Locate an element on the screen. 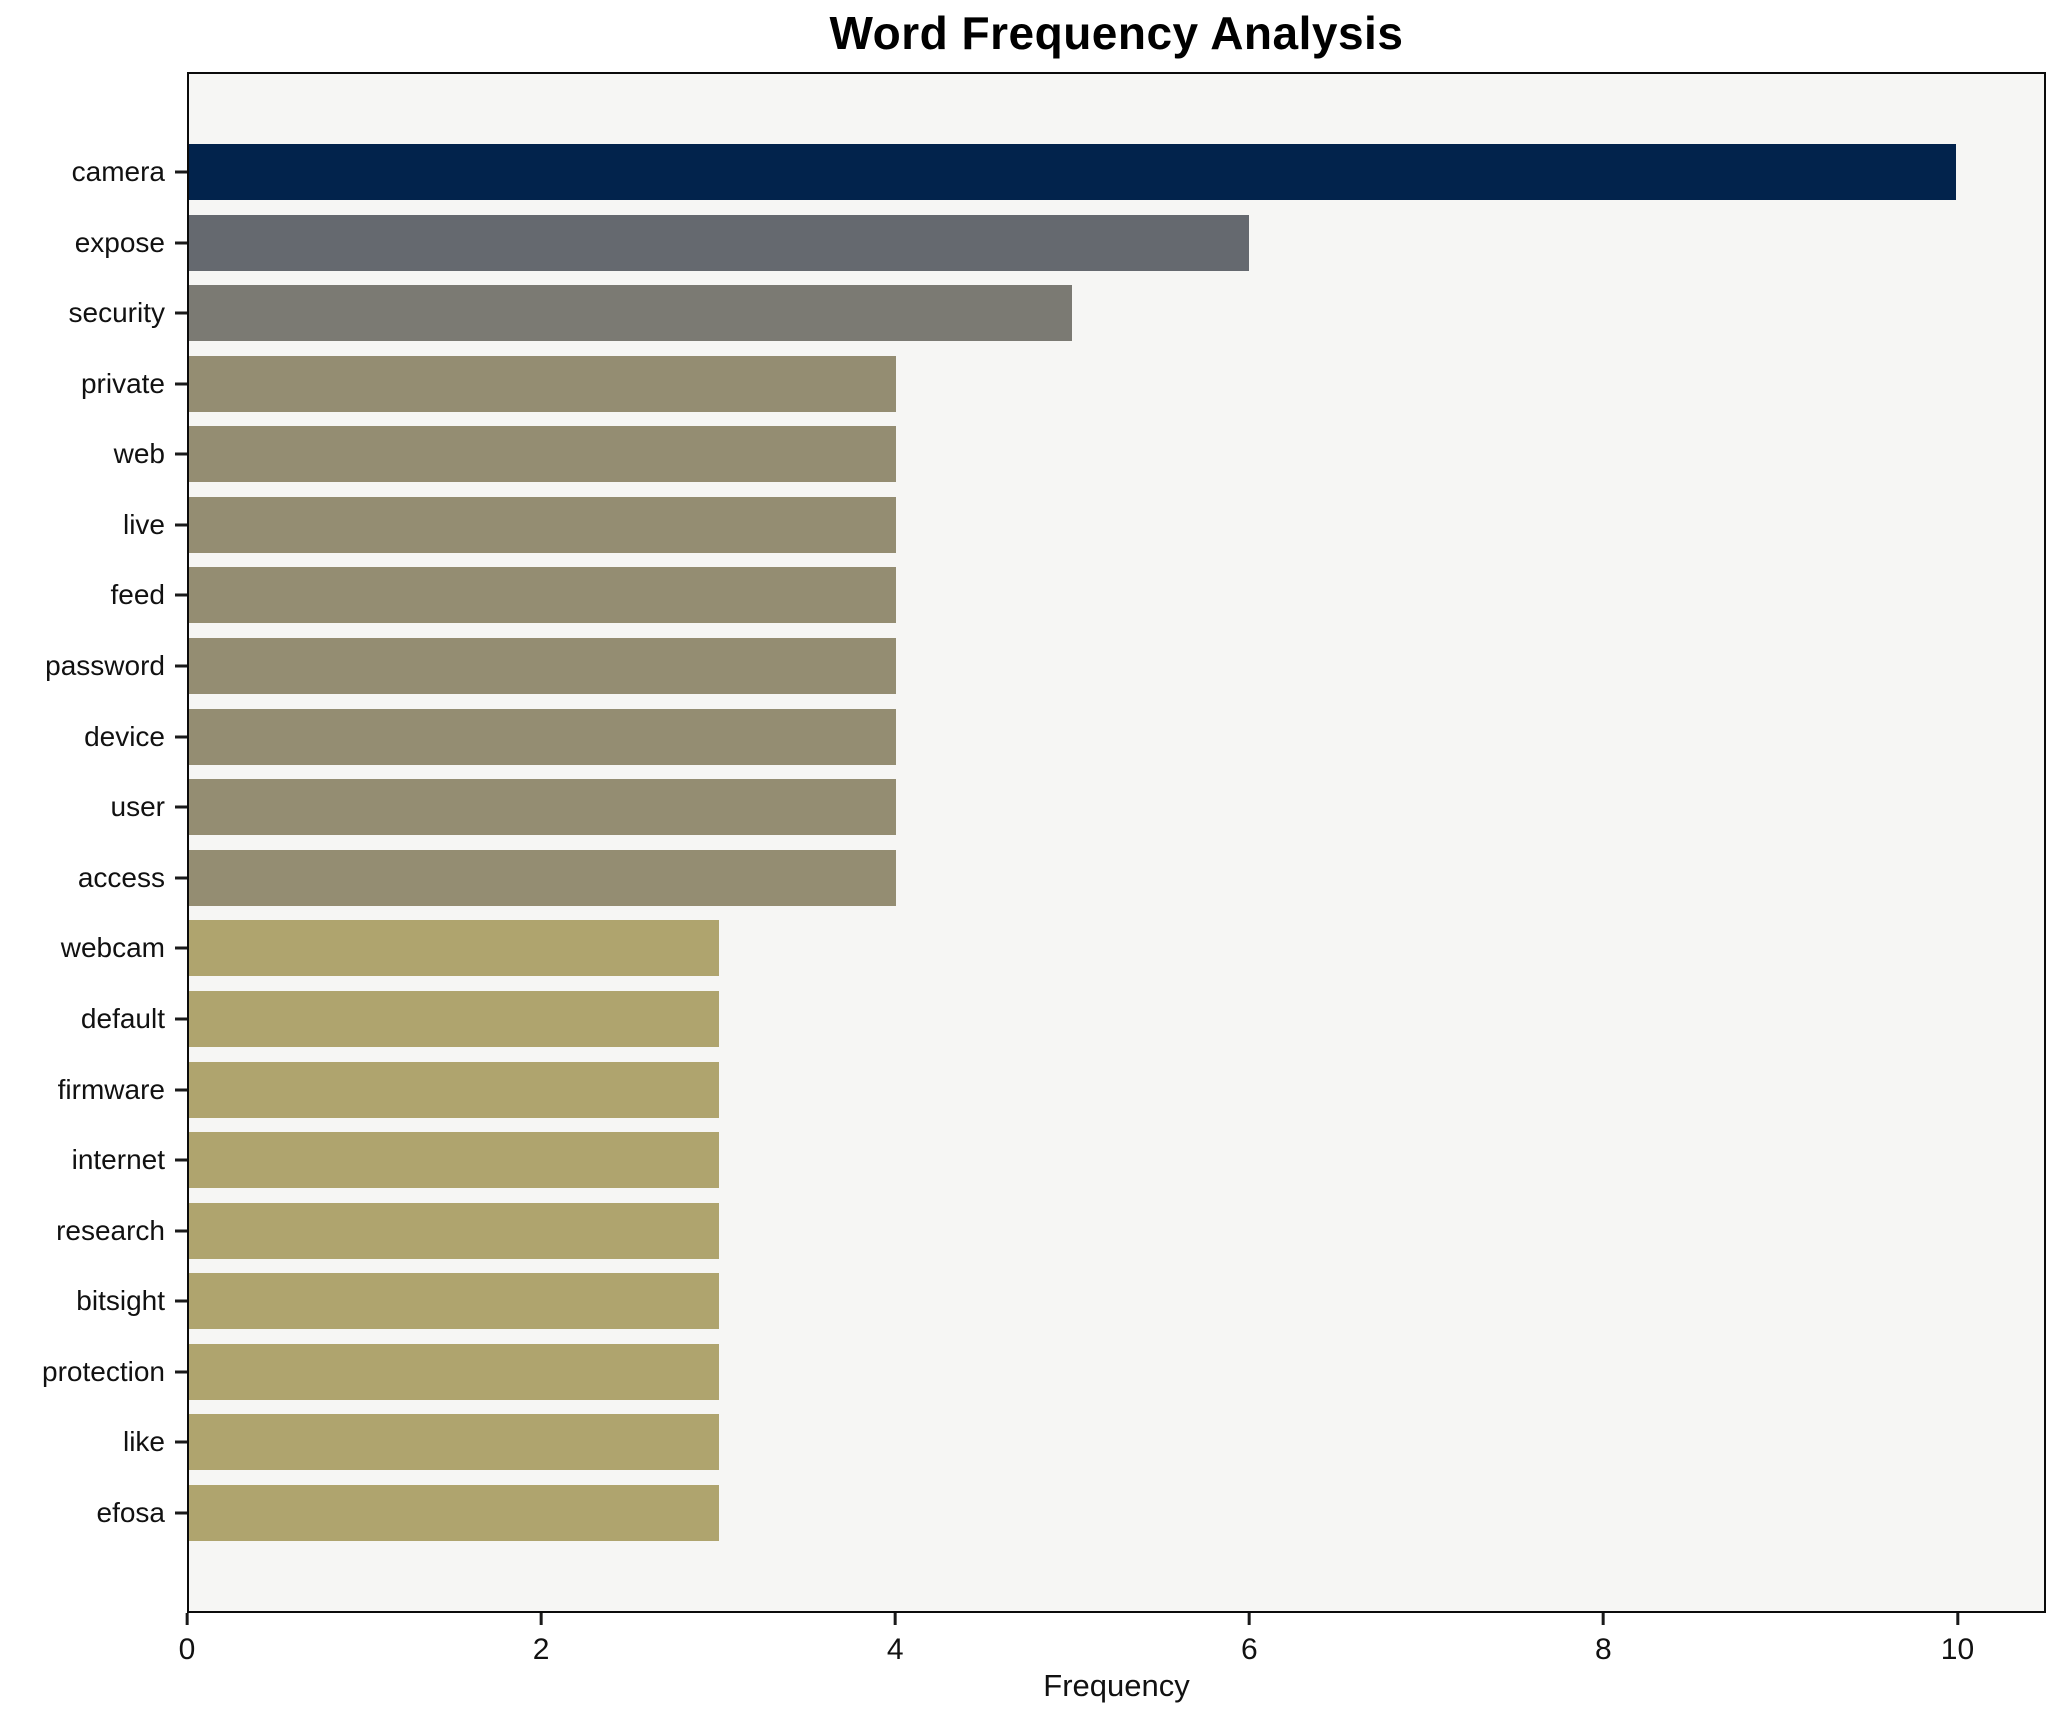 The height and width of the screenshot is (1722, 2065). bar-row: access is located at coordinates (1061, 877).